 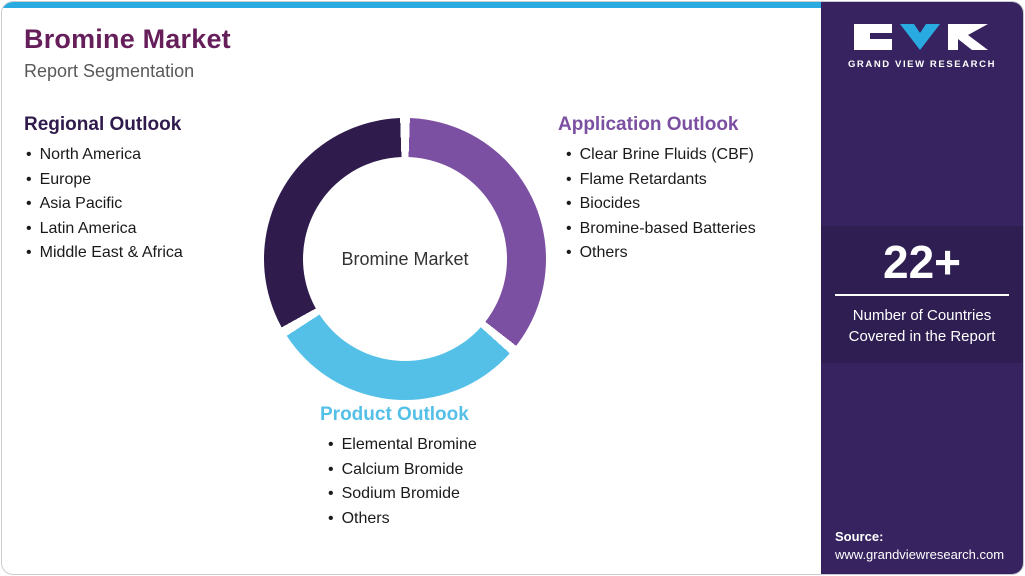 I want to click on grand-view-research-logo: GRAND VIEW RESEARCH, so click(x=922, y=46).